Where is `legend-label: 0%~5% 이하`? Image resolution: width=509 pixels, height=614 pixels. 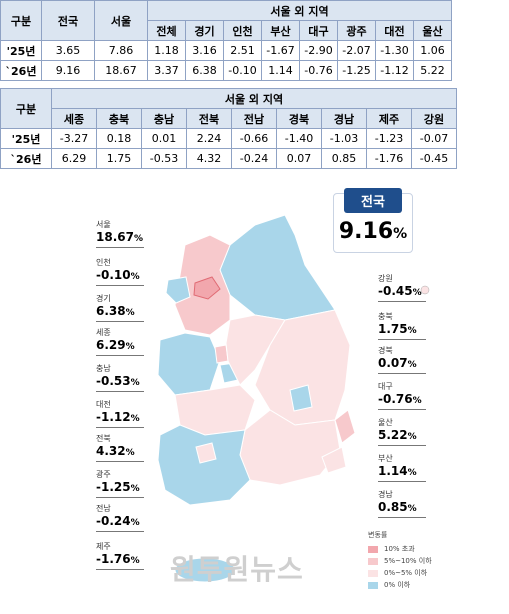 legend-label: 0%~5% 이하 is located at coordinates (406, 573).